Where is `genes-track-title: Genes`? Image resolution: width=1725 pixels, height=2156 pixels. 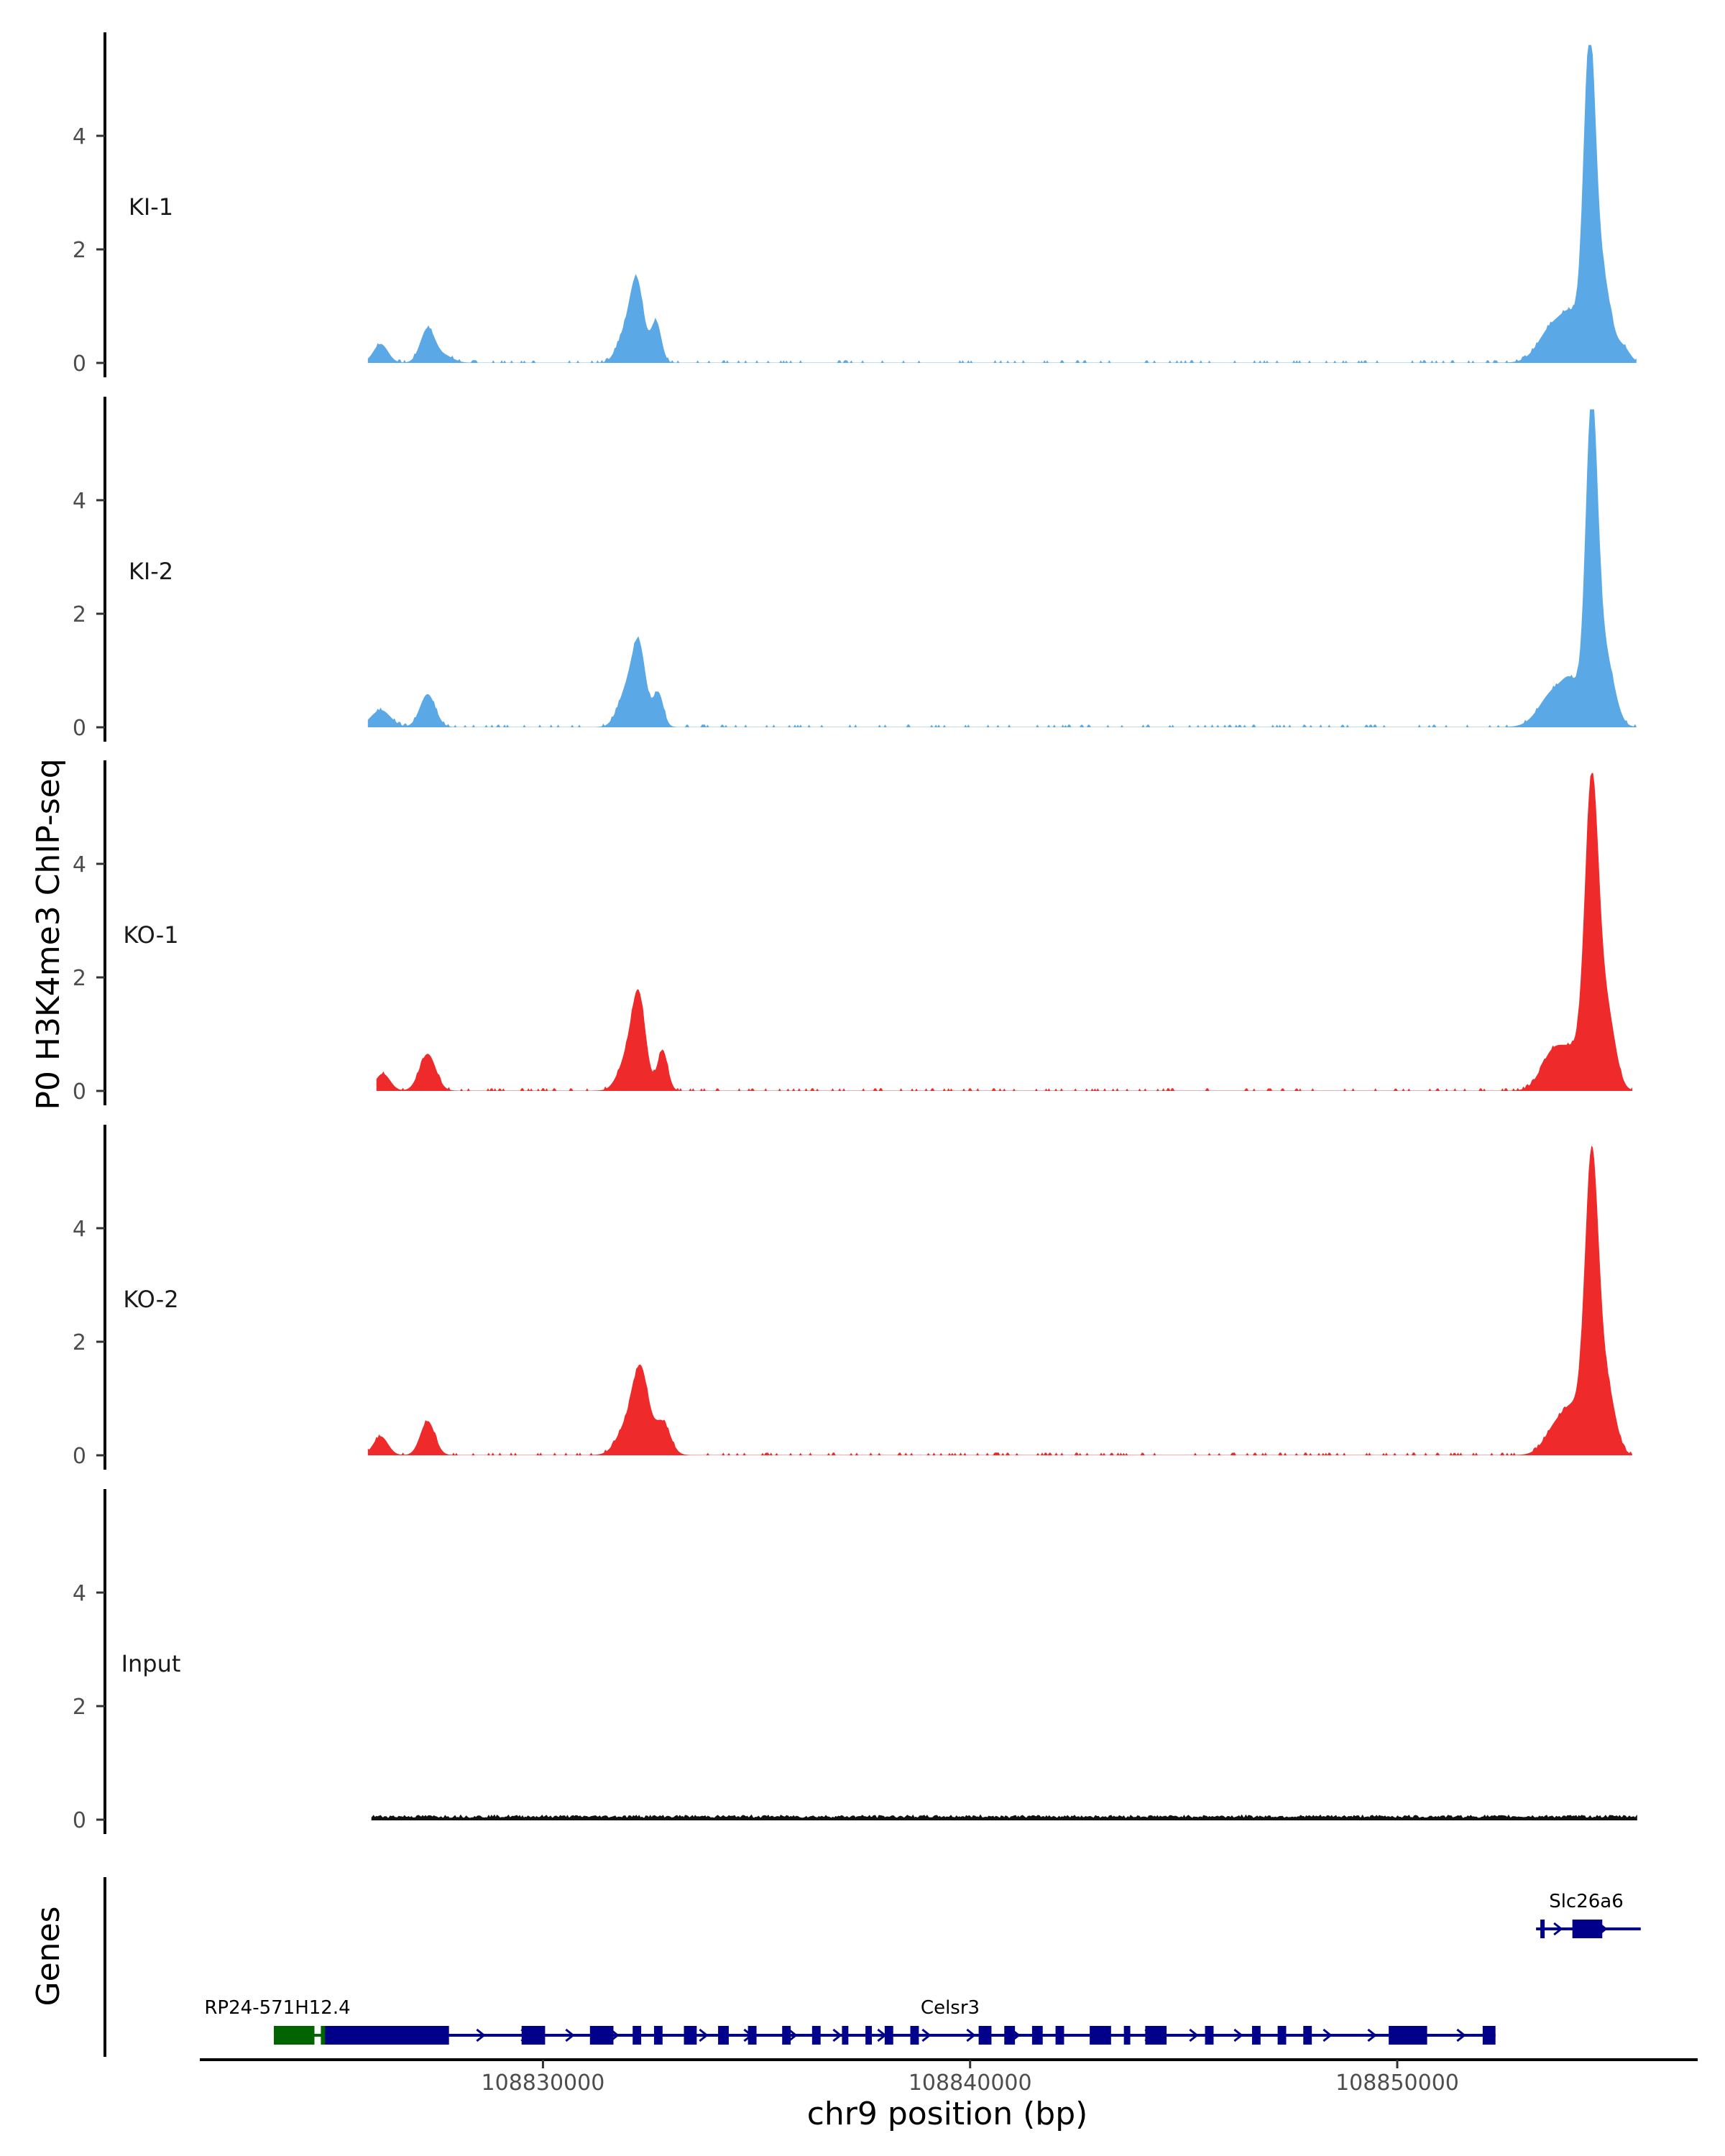 genes-track-title: Genes is located at coordinates (48, 1956).